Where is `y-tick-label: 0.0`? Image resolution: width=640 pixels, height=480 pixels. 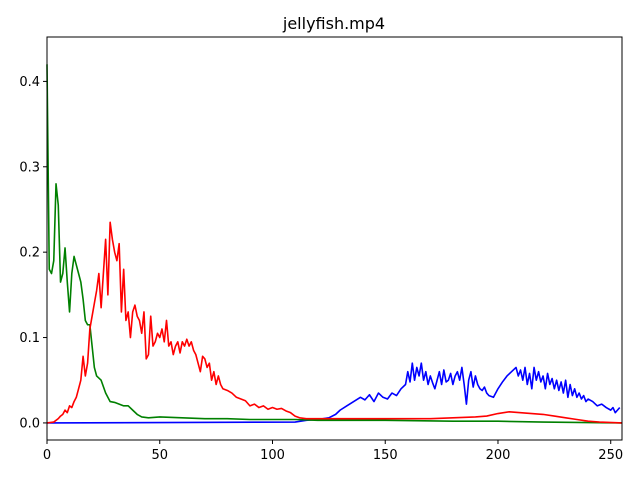
y-tick-label: 0.0 is located at coordinates (29, 423).